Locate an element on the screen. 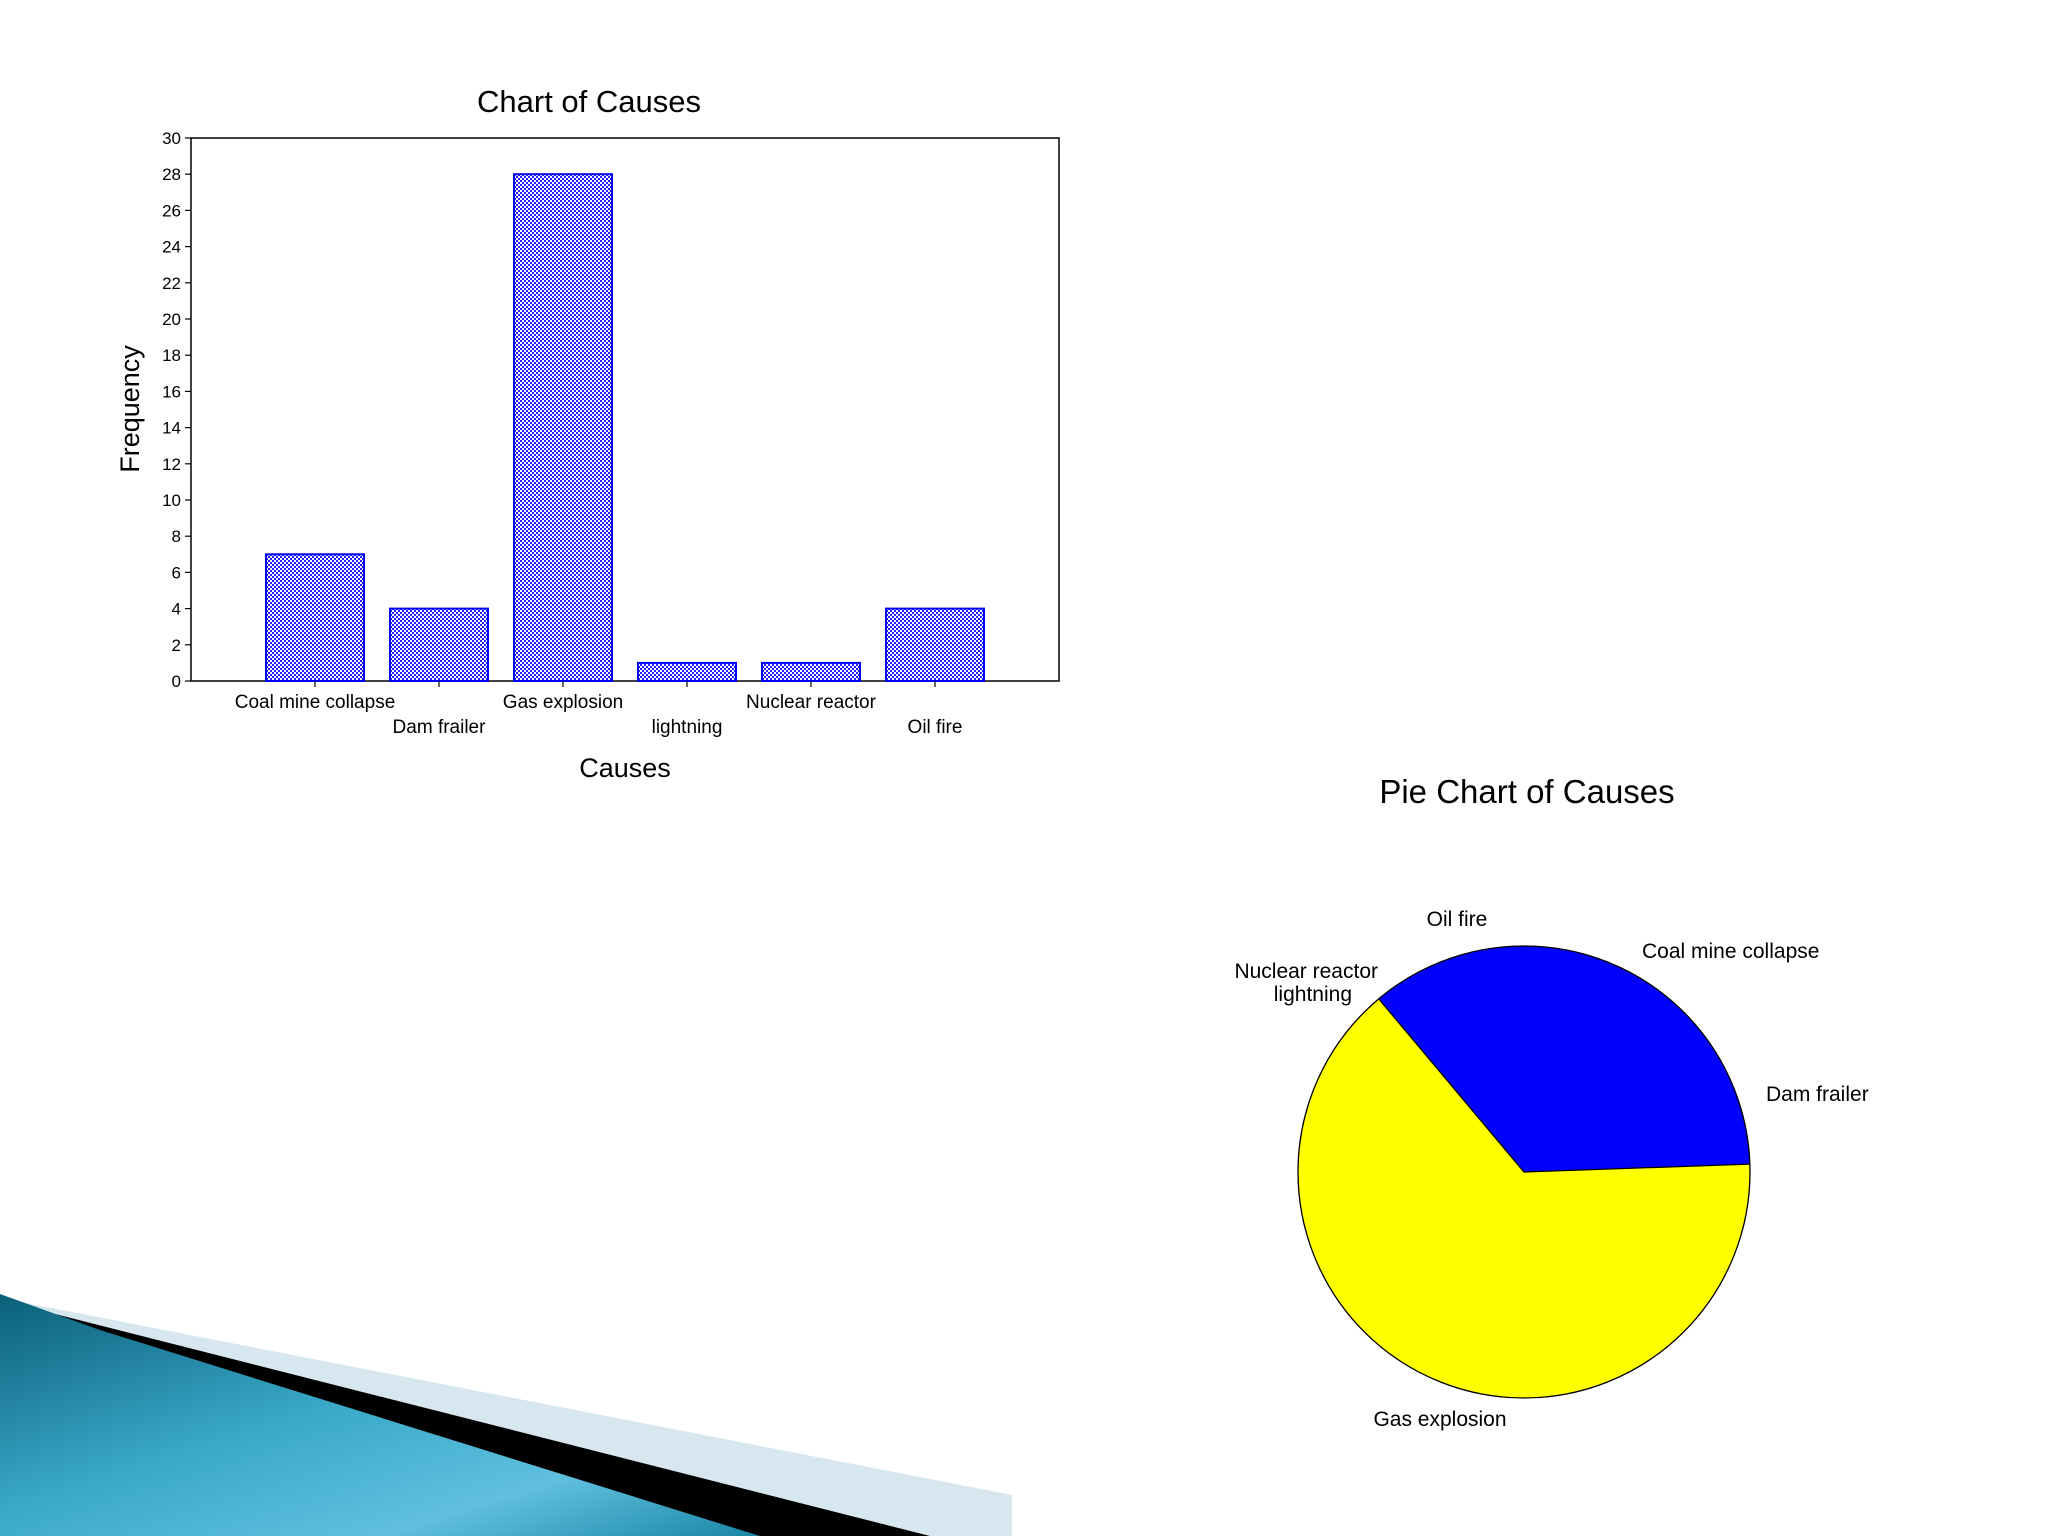  x-tick-label: Coal mine collapse is located at coordinates (315, 702).